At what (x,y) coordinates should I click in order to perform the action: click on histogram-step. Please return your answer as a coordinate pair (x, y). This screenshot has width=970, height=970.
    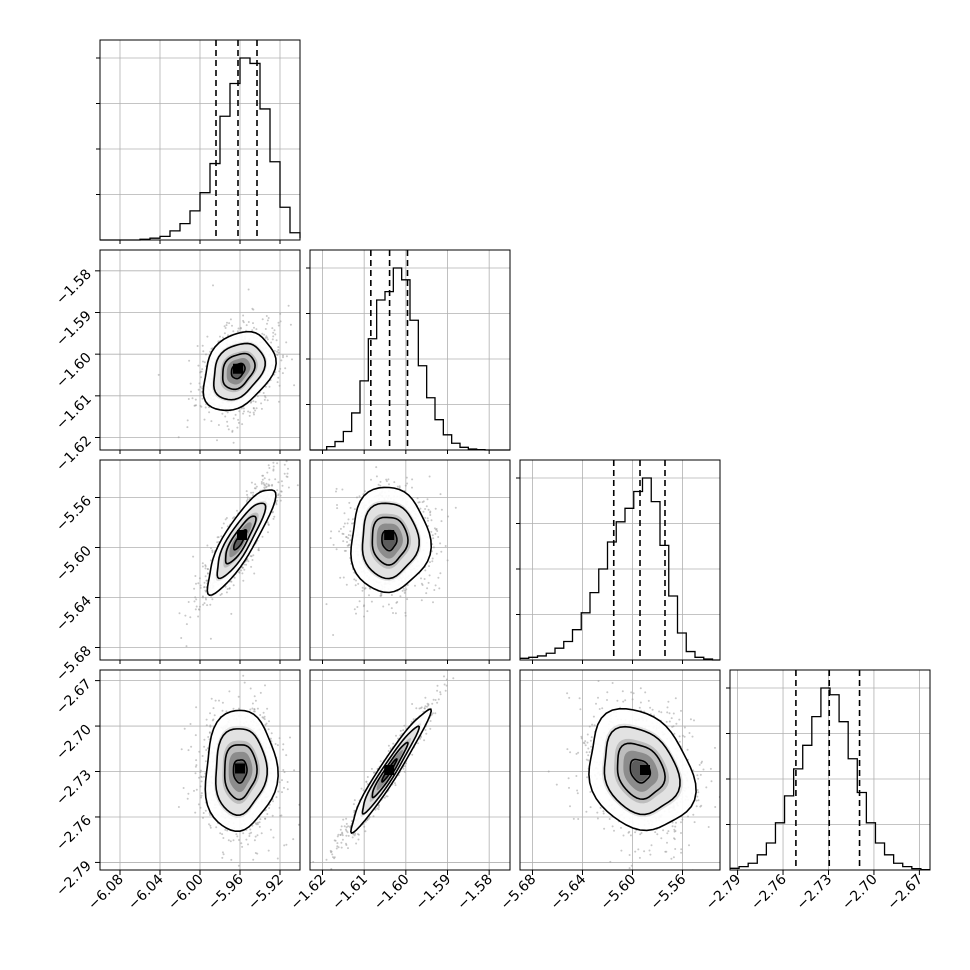
    Looking at the image, I should click on (200, 149).